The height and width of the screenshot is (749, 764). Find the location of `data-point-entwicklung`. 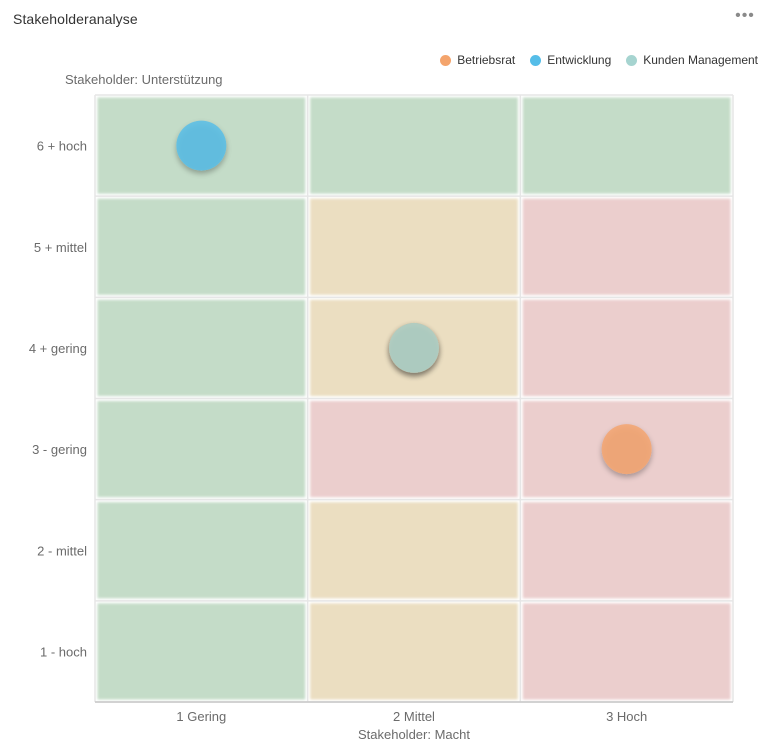

data-point-entwicklung is located at coordinates (201, 145).